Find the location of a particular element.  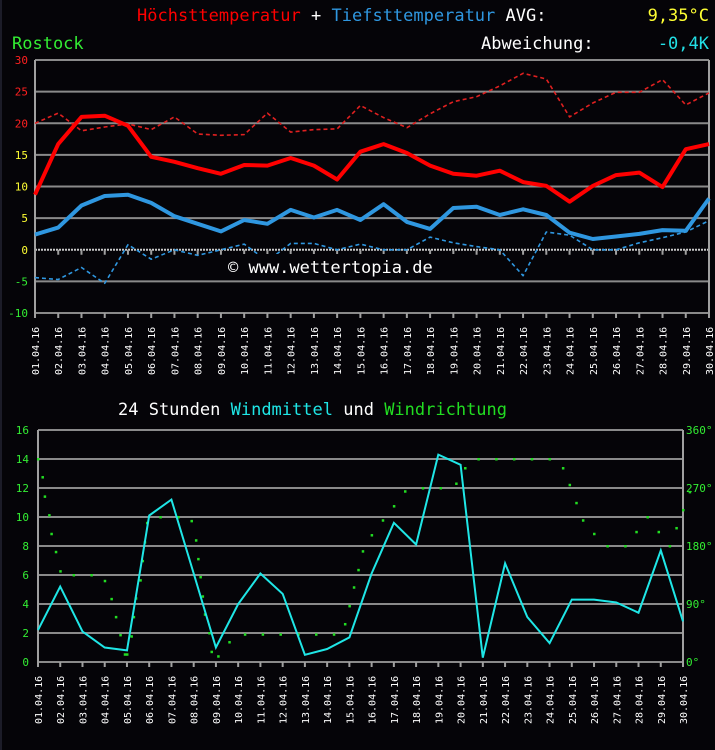

series-tiefsttemperatur is located at coordinates (372, 216).